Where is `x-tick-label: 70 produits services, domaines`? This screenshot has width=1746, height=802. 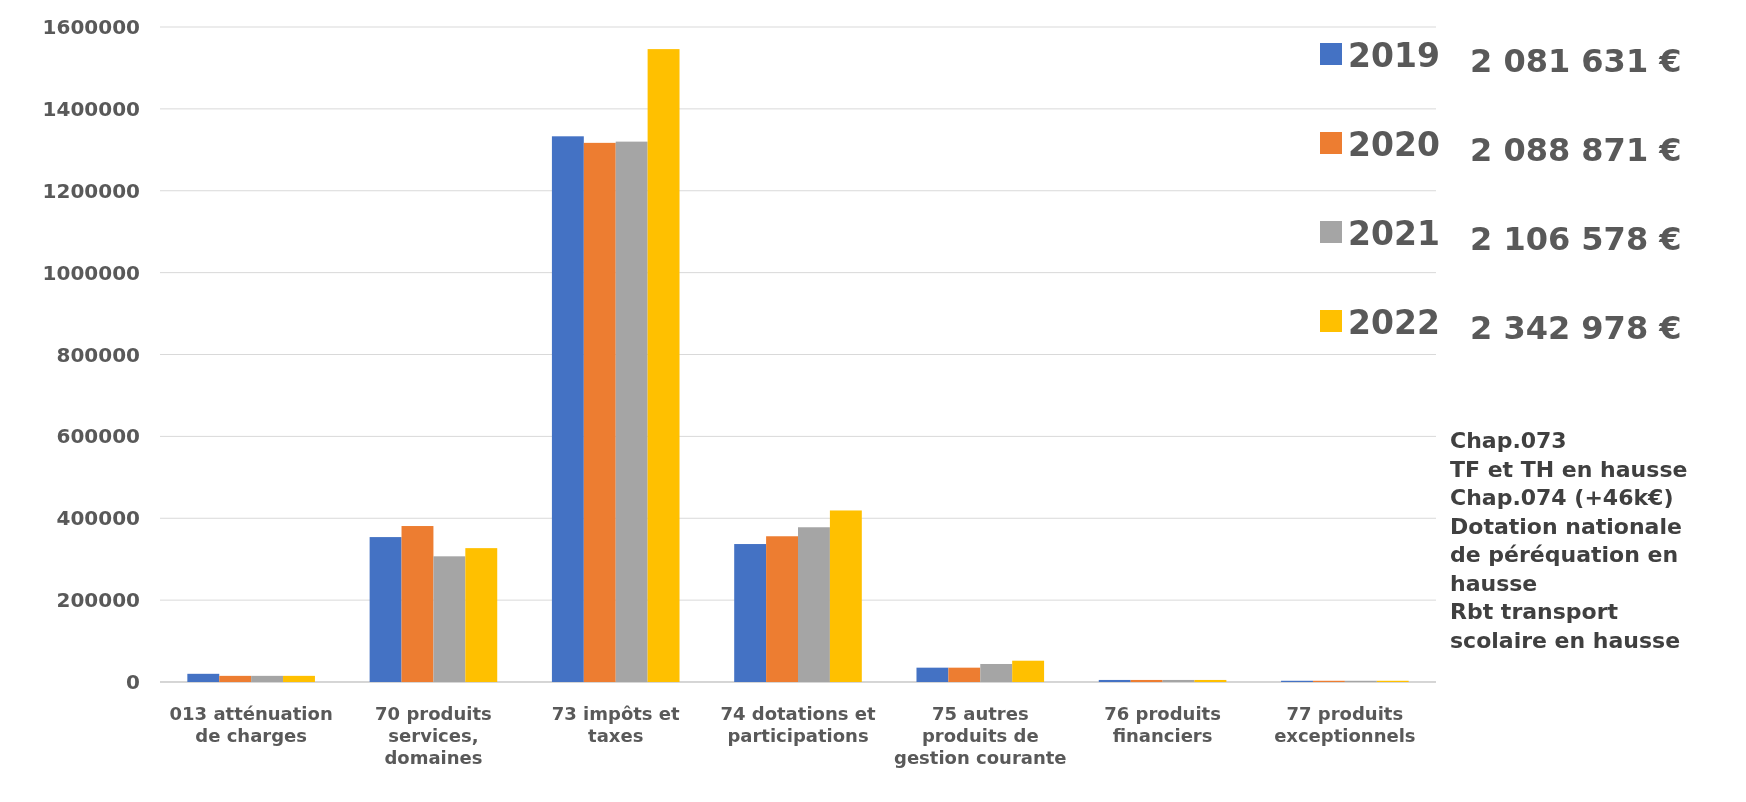 x-tick-label: 70 produits services, domaines is located at coordinates (433, 735).